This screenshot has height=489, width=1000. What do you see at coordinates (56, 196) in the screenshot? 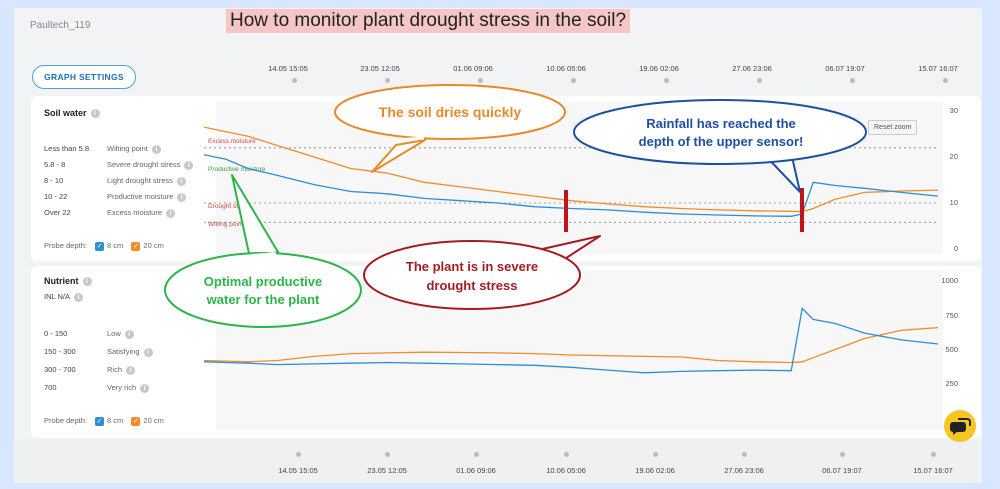
I see `legend-range: 10 - 22` at bounding box center [56, 196].